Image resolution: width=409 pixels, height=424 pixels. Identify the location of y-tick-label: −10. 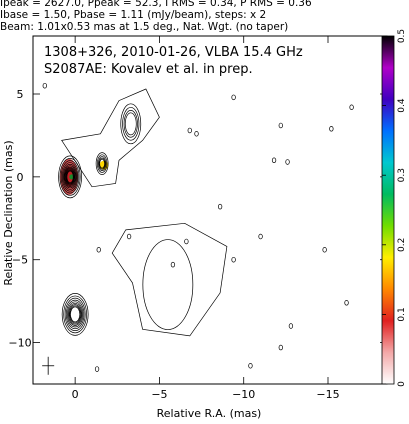
(19, 343).